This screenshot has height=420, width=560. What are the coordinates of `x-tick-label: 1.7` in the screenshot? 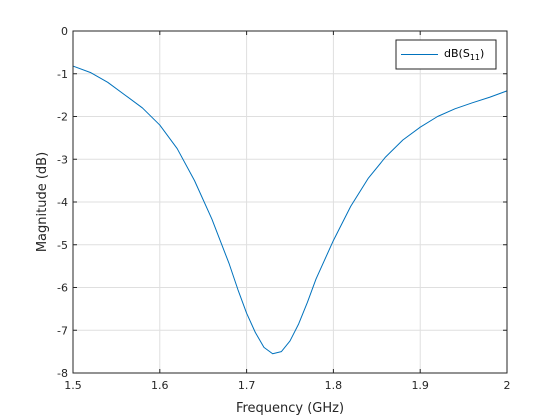 It's located at (247, 385).